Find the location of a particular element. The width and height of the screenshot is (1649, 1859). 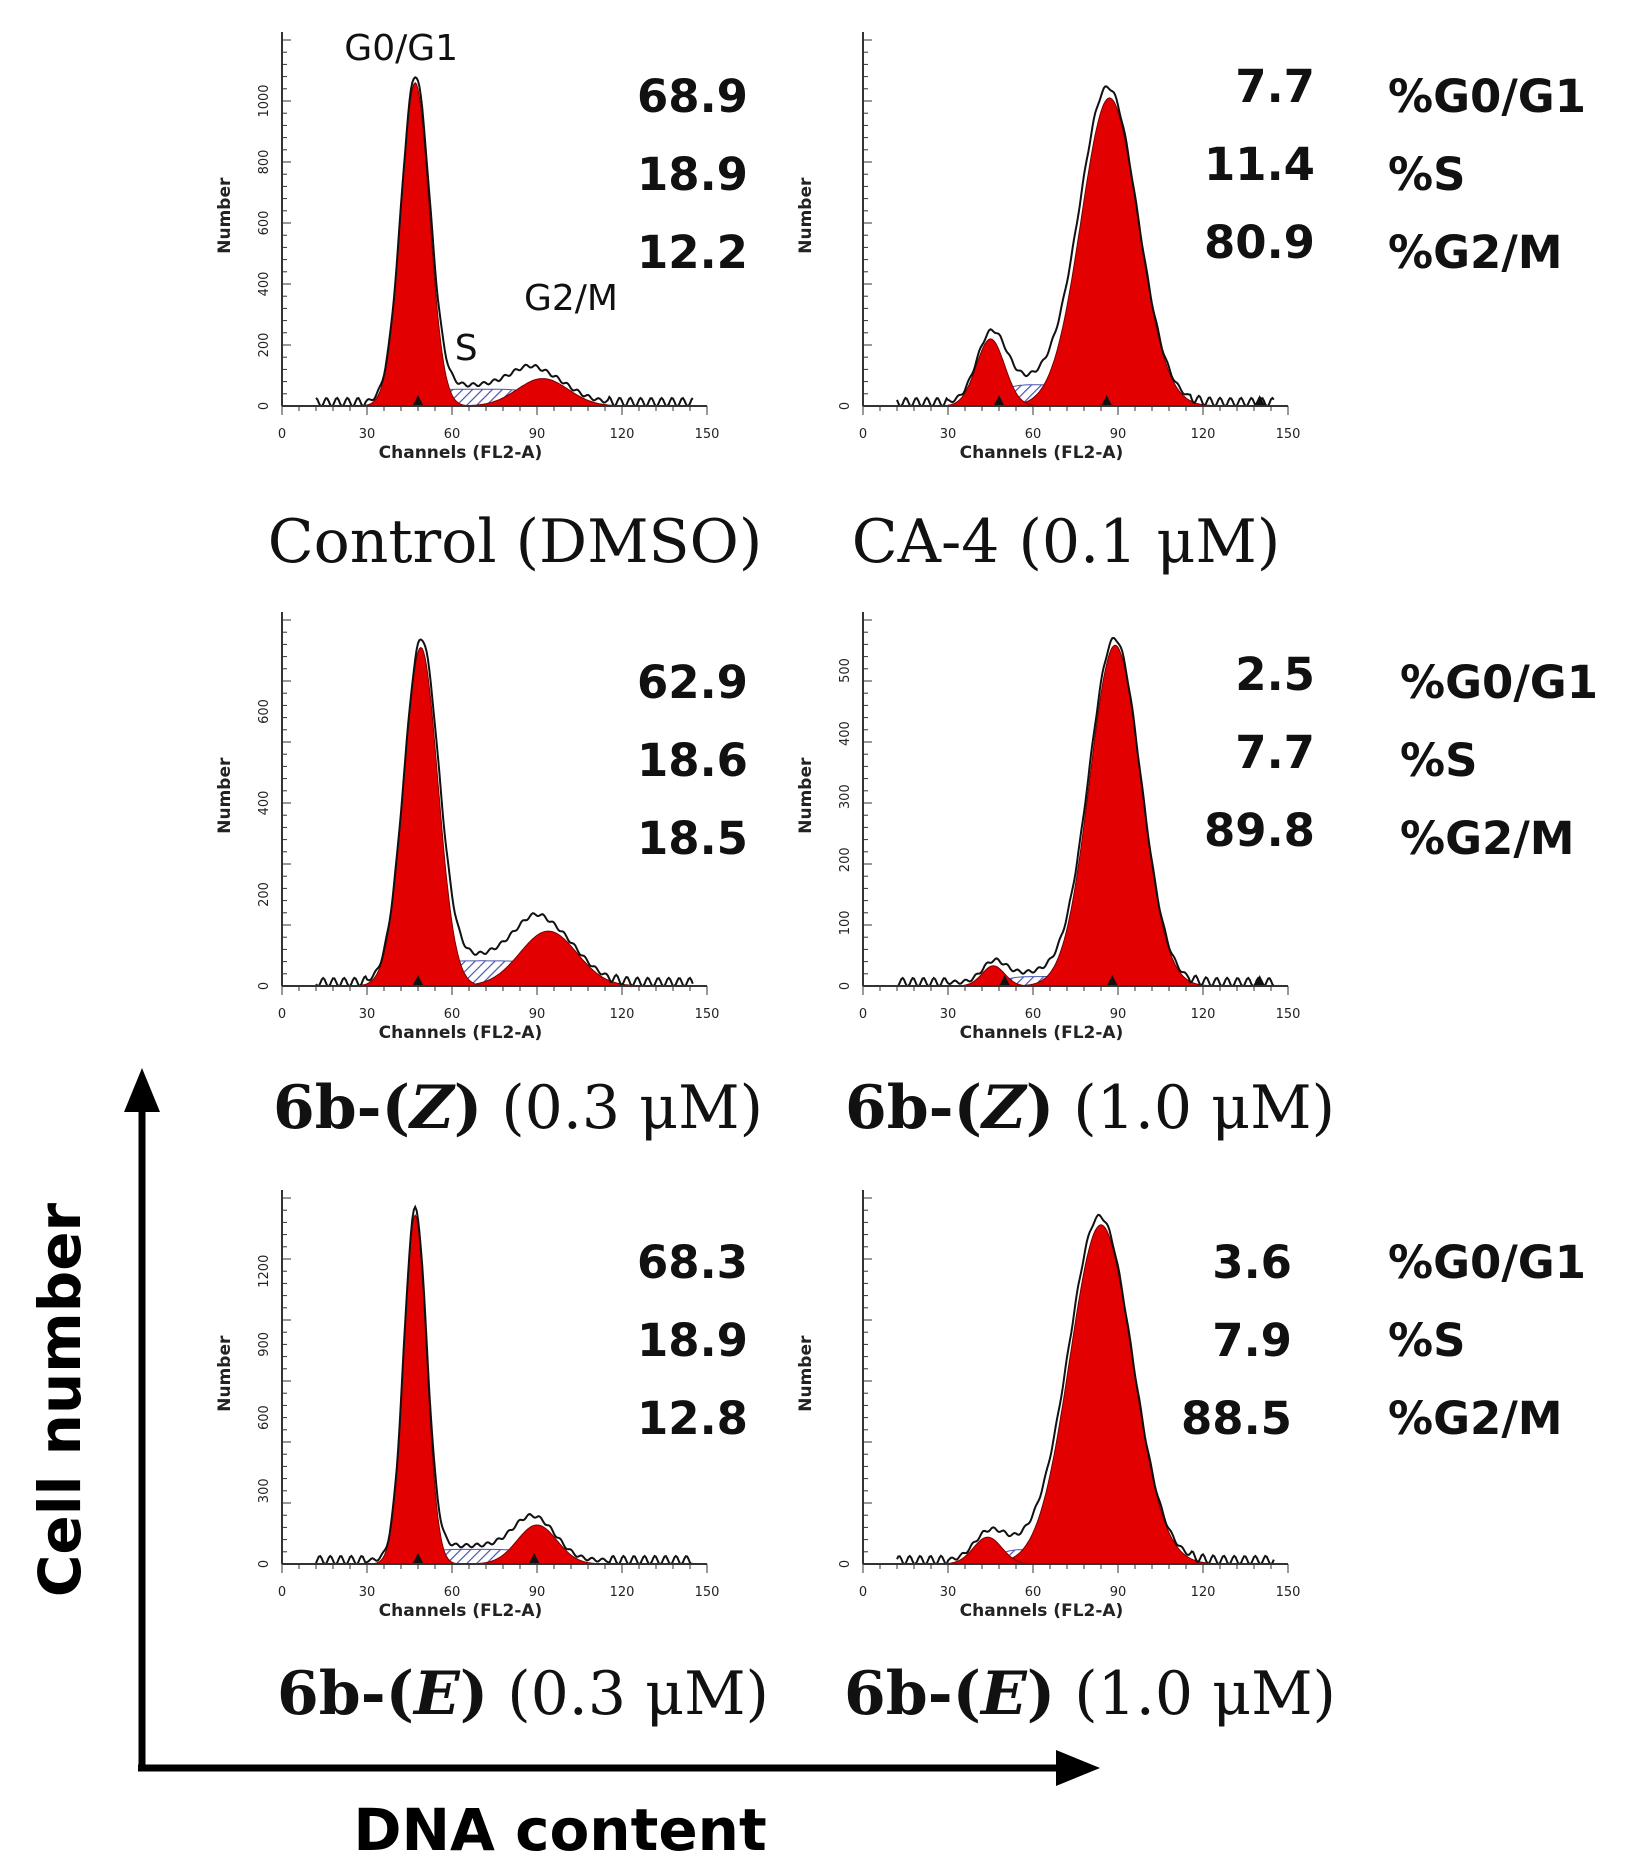

concentration-label: (0.3 μM) is located at coordinates (622, 1108).